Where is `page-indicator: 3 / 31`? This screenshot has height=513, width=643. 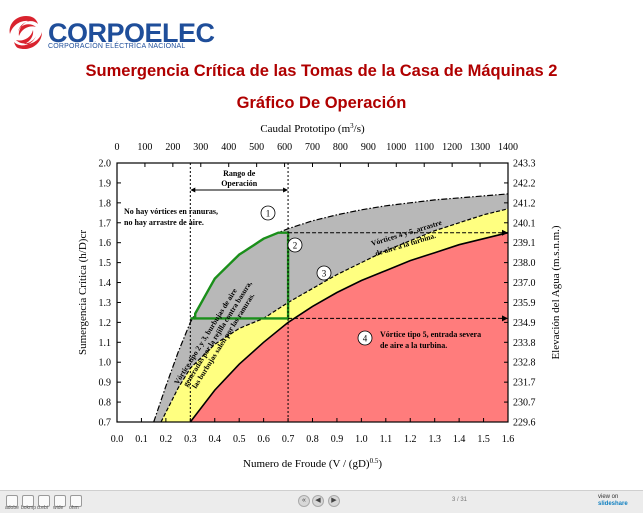 page-indicator: 3 / 31 is located at coordinates (460, 500).